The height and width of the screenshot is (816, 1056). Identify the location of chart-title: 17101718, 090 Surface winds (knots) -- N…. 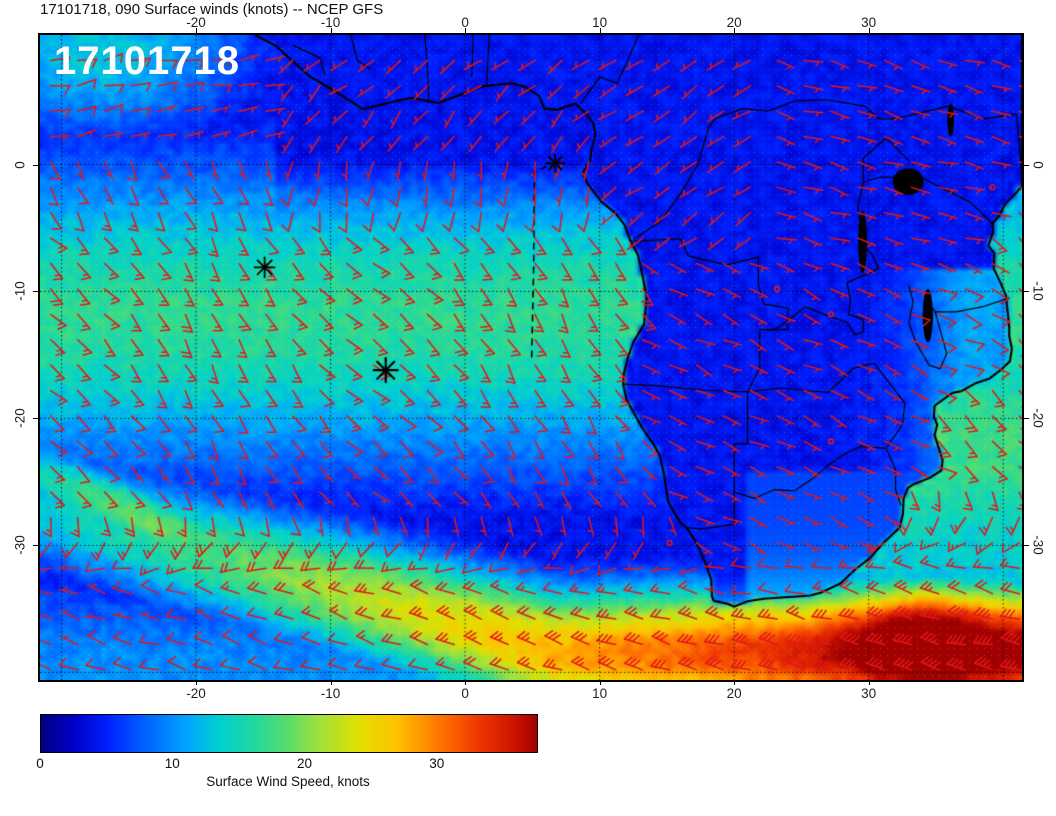
(212, 9).